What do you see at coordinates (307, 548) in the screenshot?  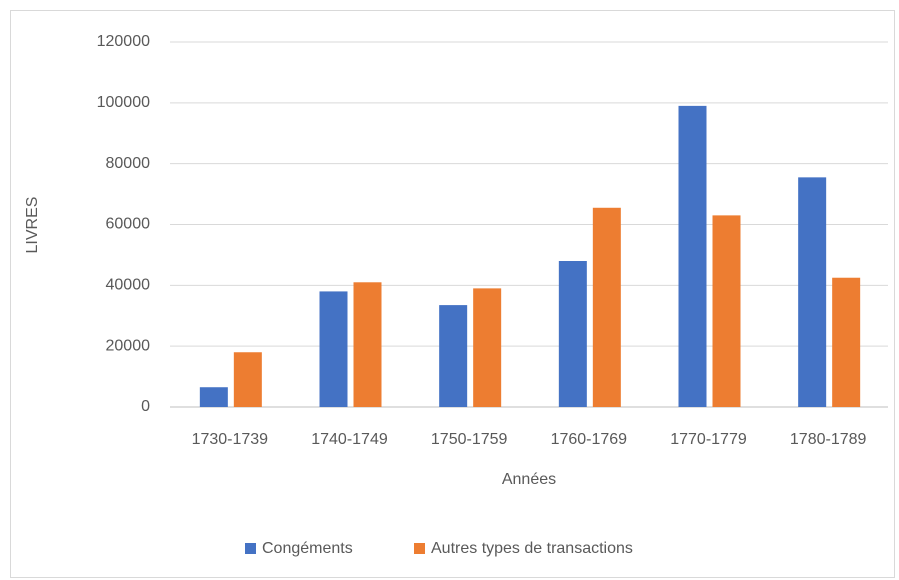 I see `legend-label: Congéments` at bounding box center [307, 548].